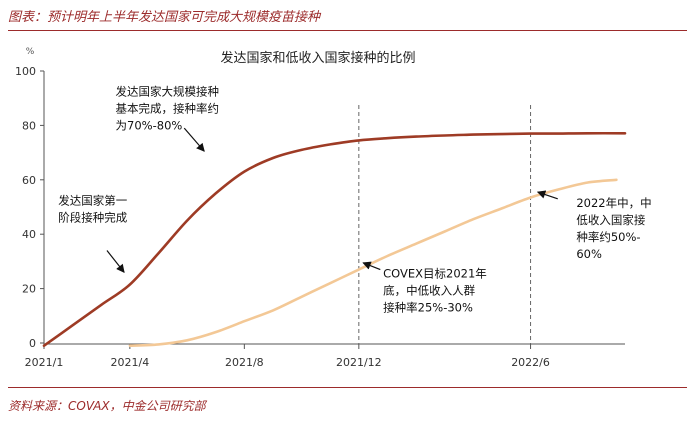 Image resolution: width=695 pixels, height=422 pixels. What do you see at coordinates (92, 217) in the screenshot?
I see `annotation-line: 阶段接种完成` at bounding box center [92, 217].